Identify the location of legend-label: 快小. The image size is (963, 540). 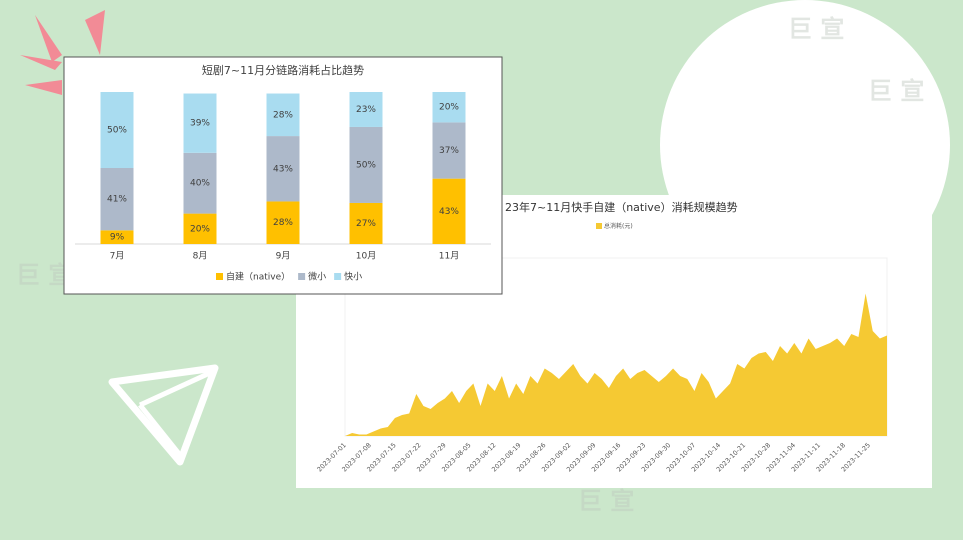
(353, 277).